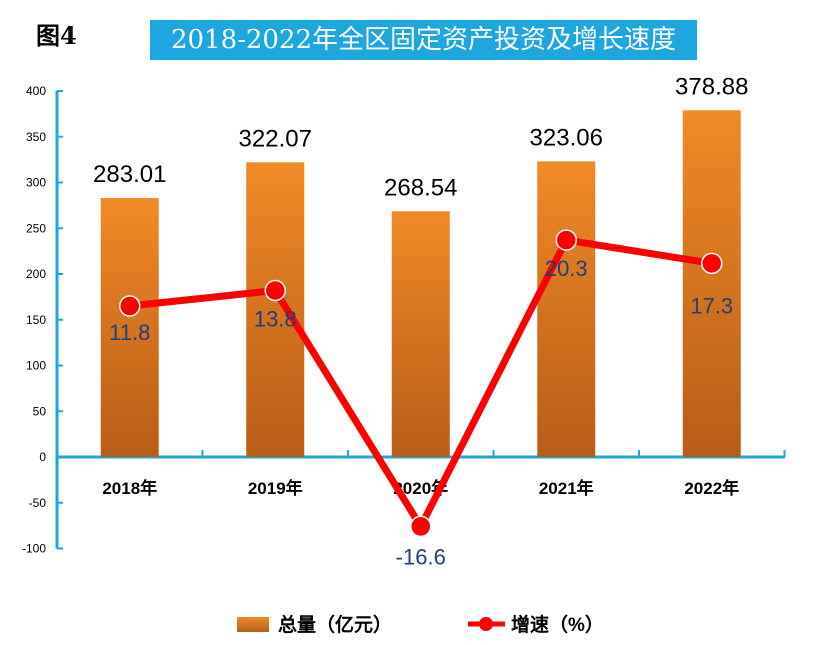 The height and width of the screenshot is (645, 821). I want to click on y-tick-label: -50, so click(38, 503).